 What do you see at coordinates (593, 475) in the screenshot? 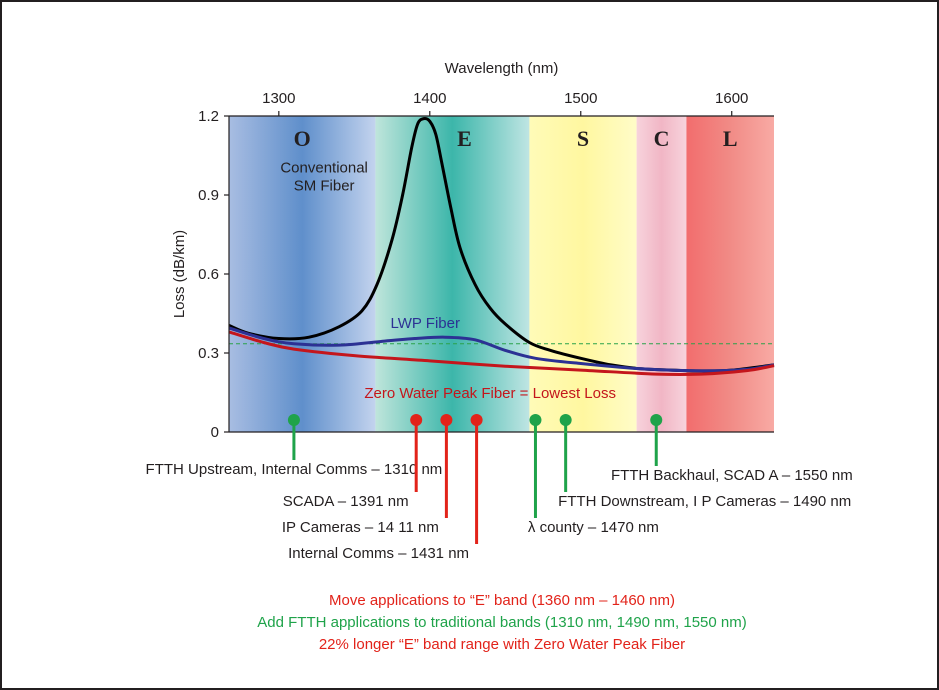
I see `application-marker-1470: λ county – 1470 nm` at bounding box center [593, 475].